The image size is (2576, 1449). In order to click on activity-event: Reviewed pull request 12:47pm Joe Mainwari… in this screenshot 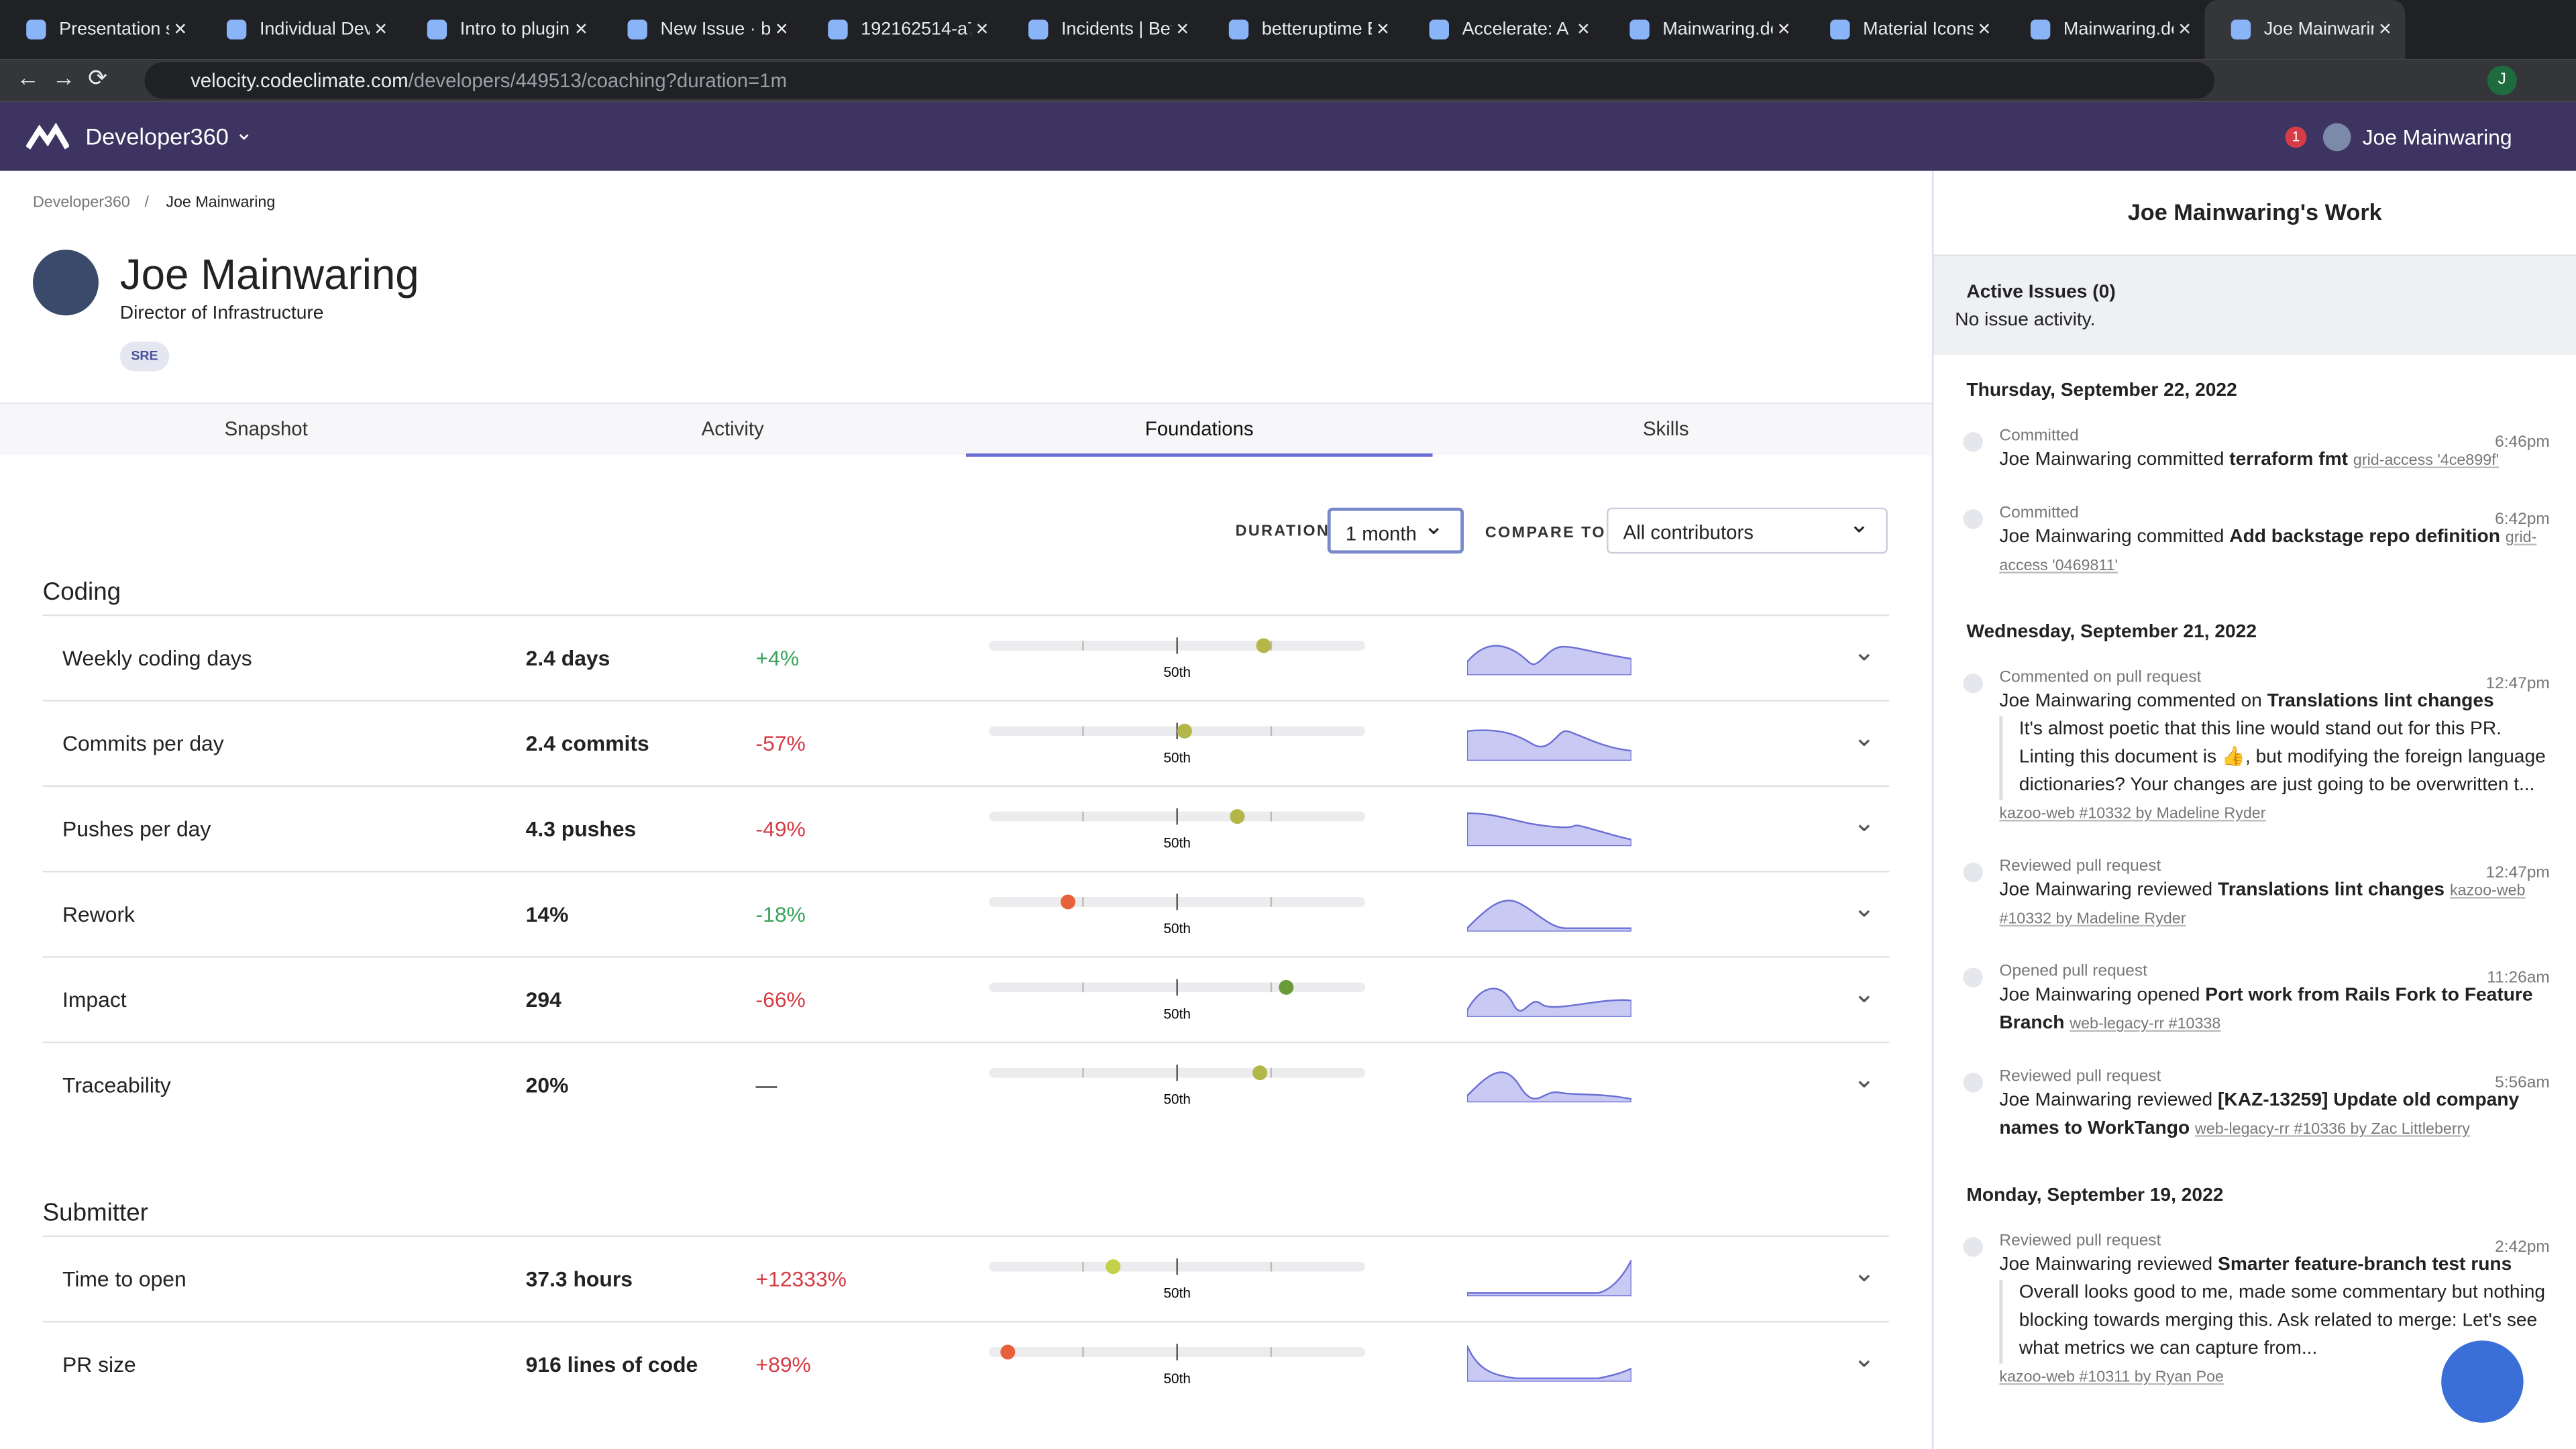, I will do `click(2254, 897)`.